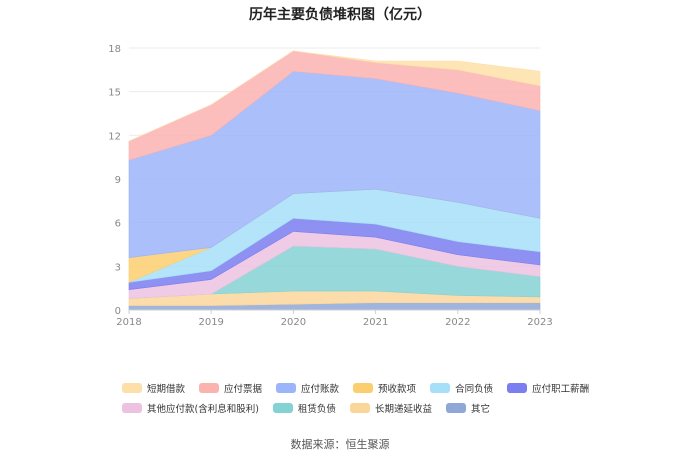  I want to click on legend-label: 租赁负债, so click(316, 409).